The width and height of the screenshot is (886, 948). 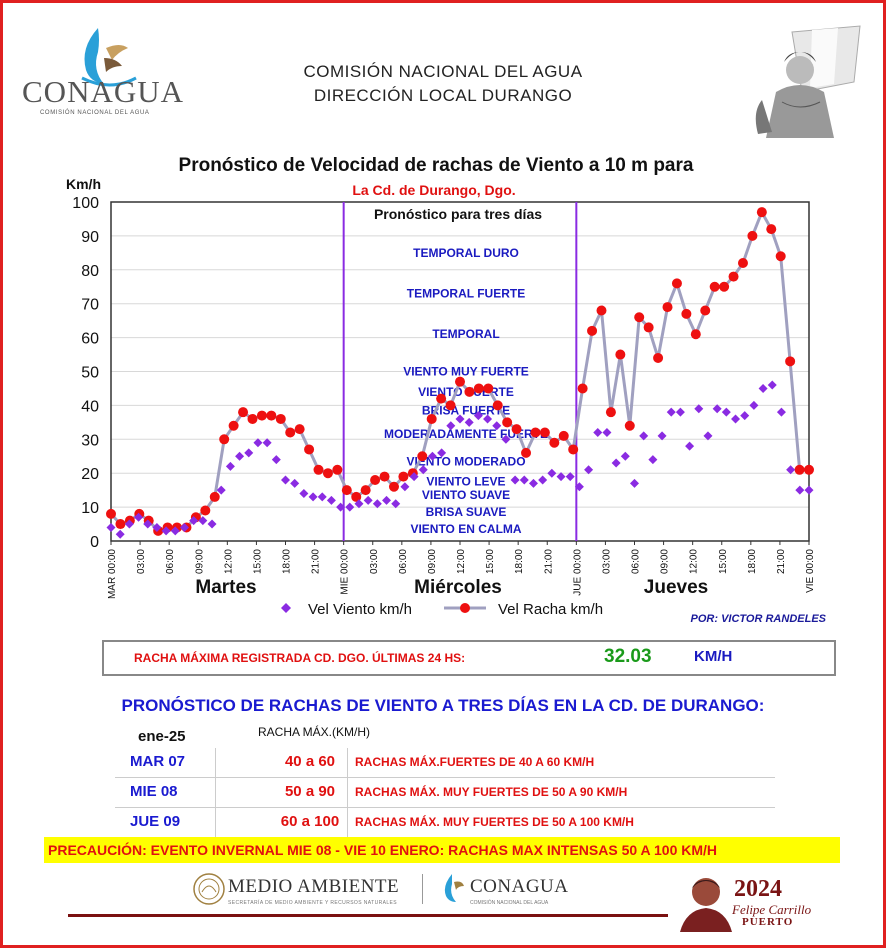 What do you see at coordinates (314, 732) in the screenshot?
I see `forecast-column-header: RACHA MÁX.(KM/H)` at bounding box center [314, 732].